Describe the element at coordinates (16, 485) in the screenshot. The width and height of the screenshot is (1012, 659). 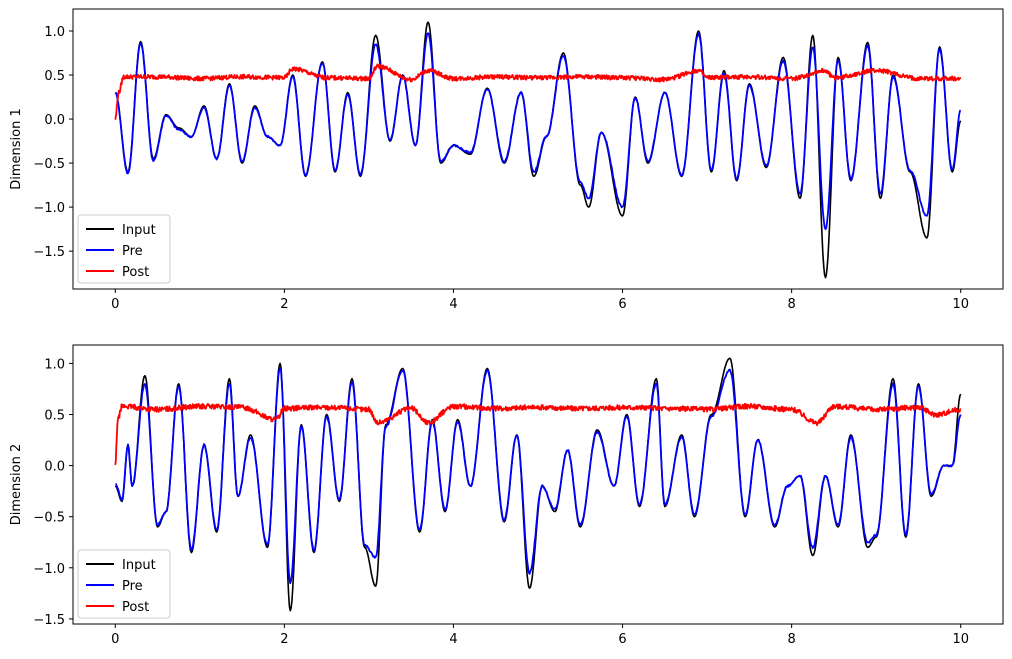
I see `y-axis-label: Dimension 2` at that location.